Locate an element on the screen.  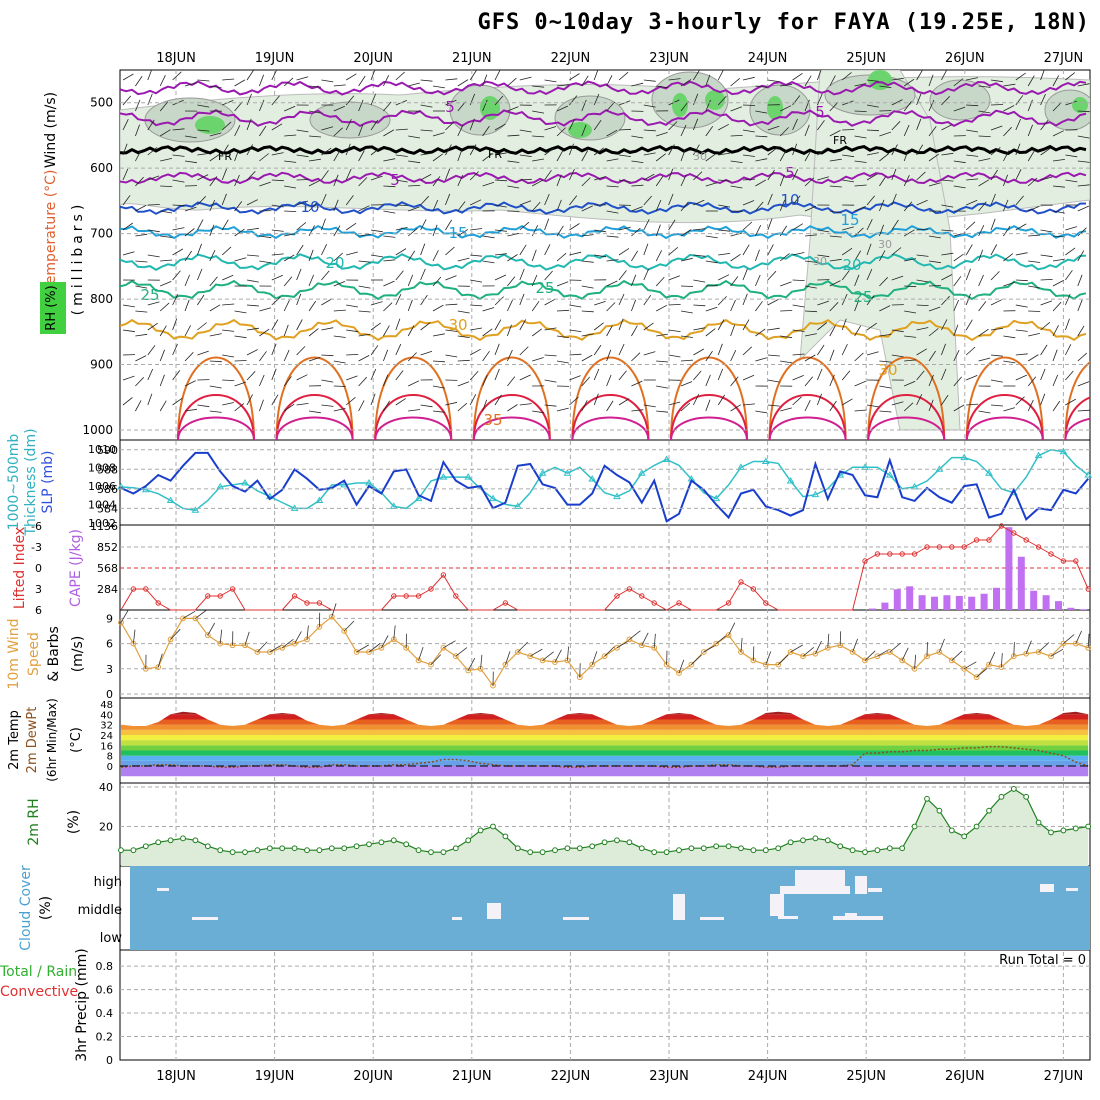
contour-label: 30 is located at coordinates (700, 156).